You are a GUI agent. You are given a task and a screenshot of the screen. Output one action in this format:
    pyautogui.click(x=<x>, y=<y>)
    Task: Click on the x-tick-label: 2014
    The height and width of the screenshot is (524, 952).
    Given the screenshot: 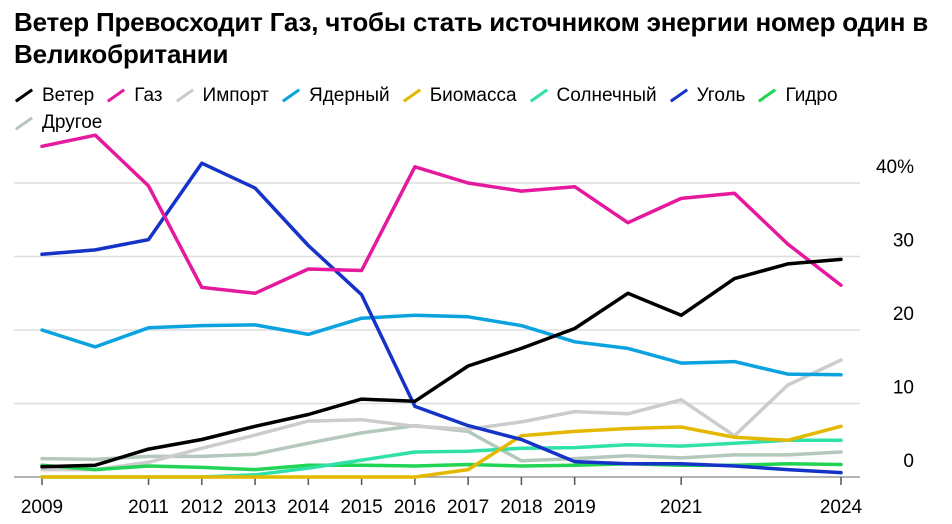 What is the action you would take?
    pyautogui.click(x=308, y=507)
    